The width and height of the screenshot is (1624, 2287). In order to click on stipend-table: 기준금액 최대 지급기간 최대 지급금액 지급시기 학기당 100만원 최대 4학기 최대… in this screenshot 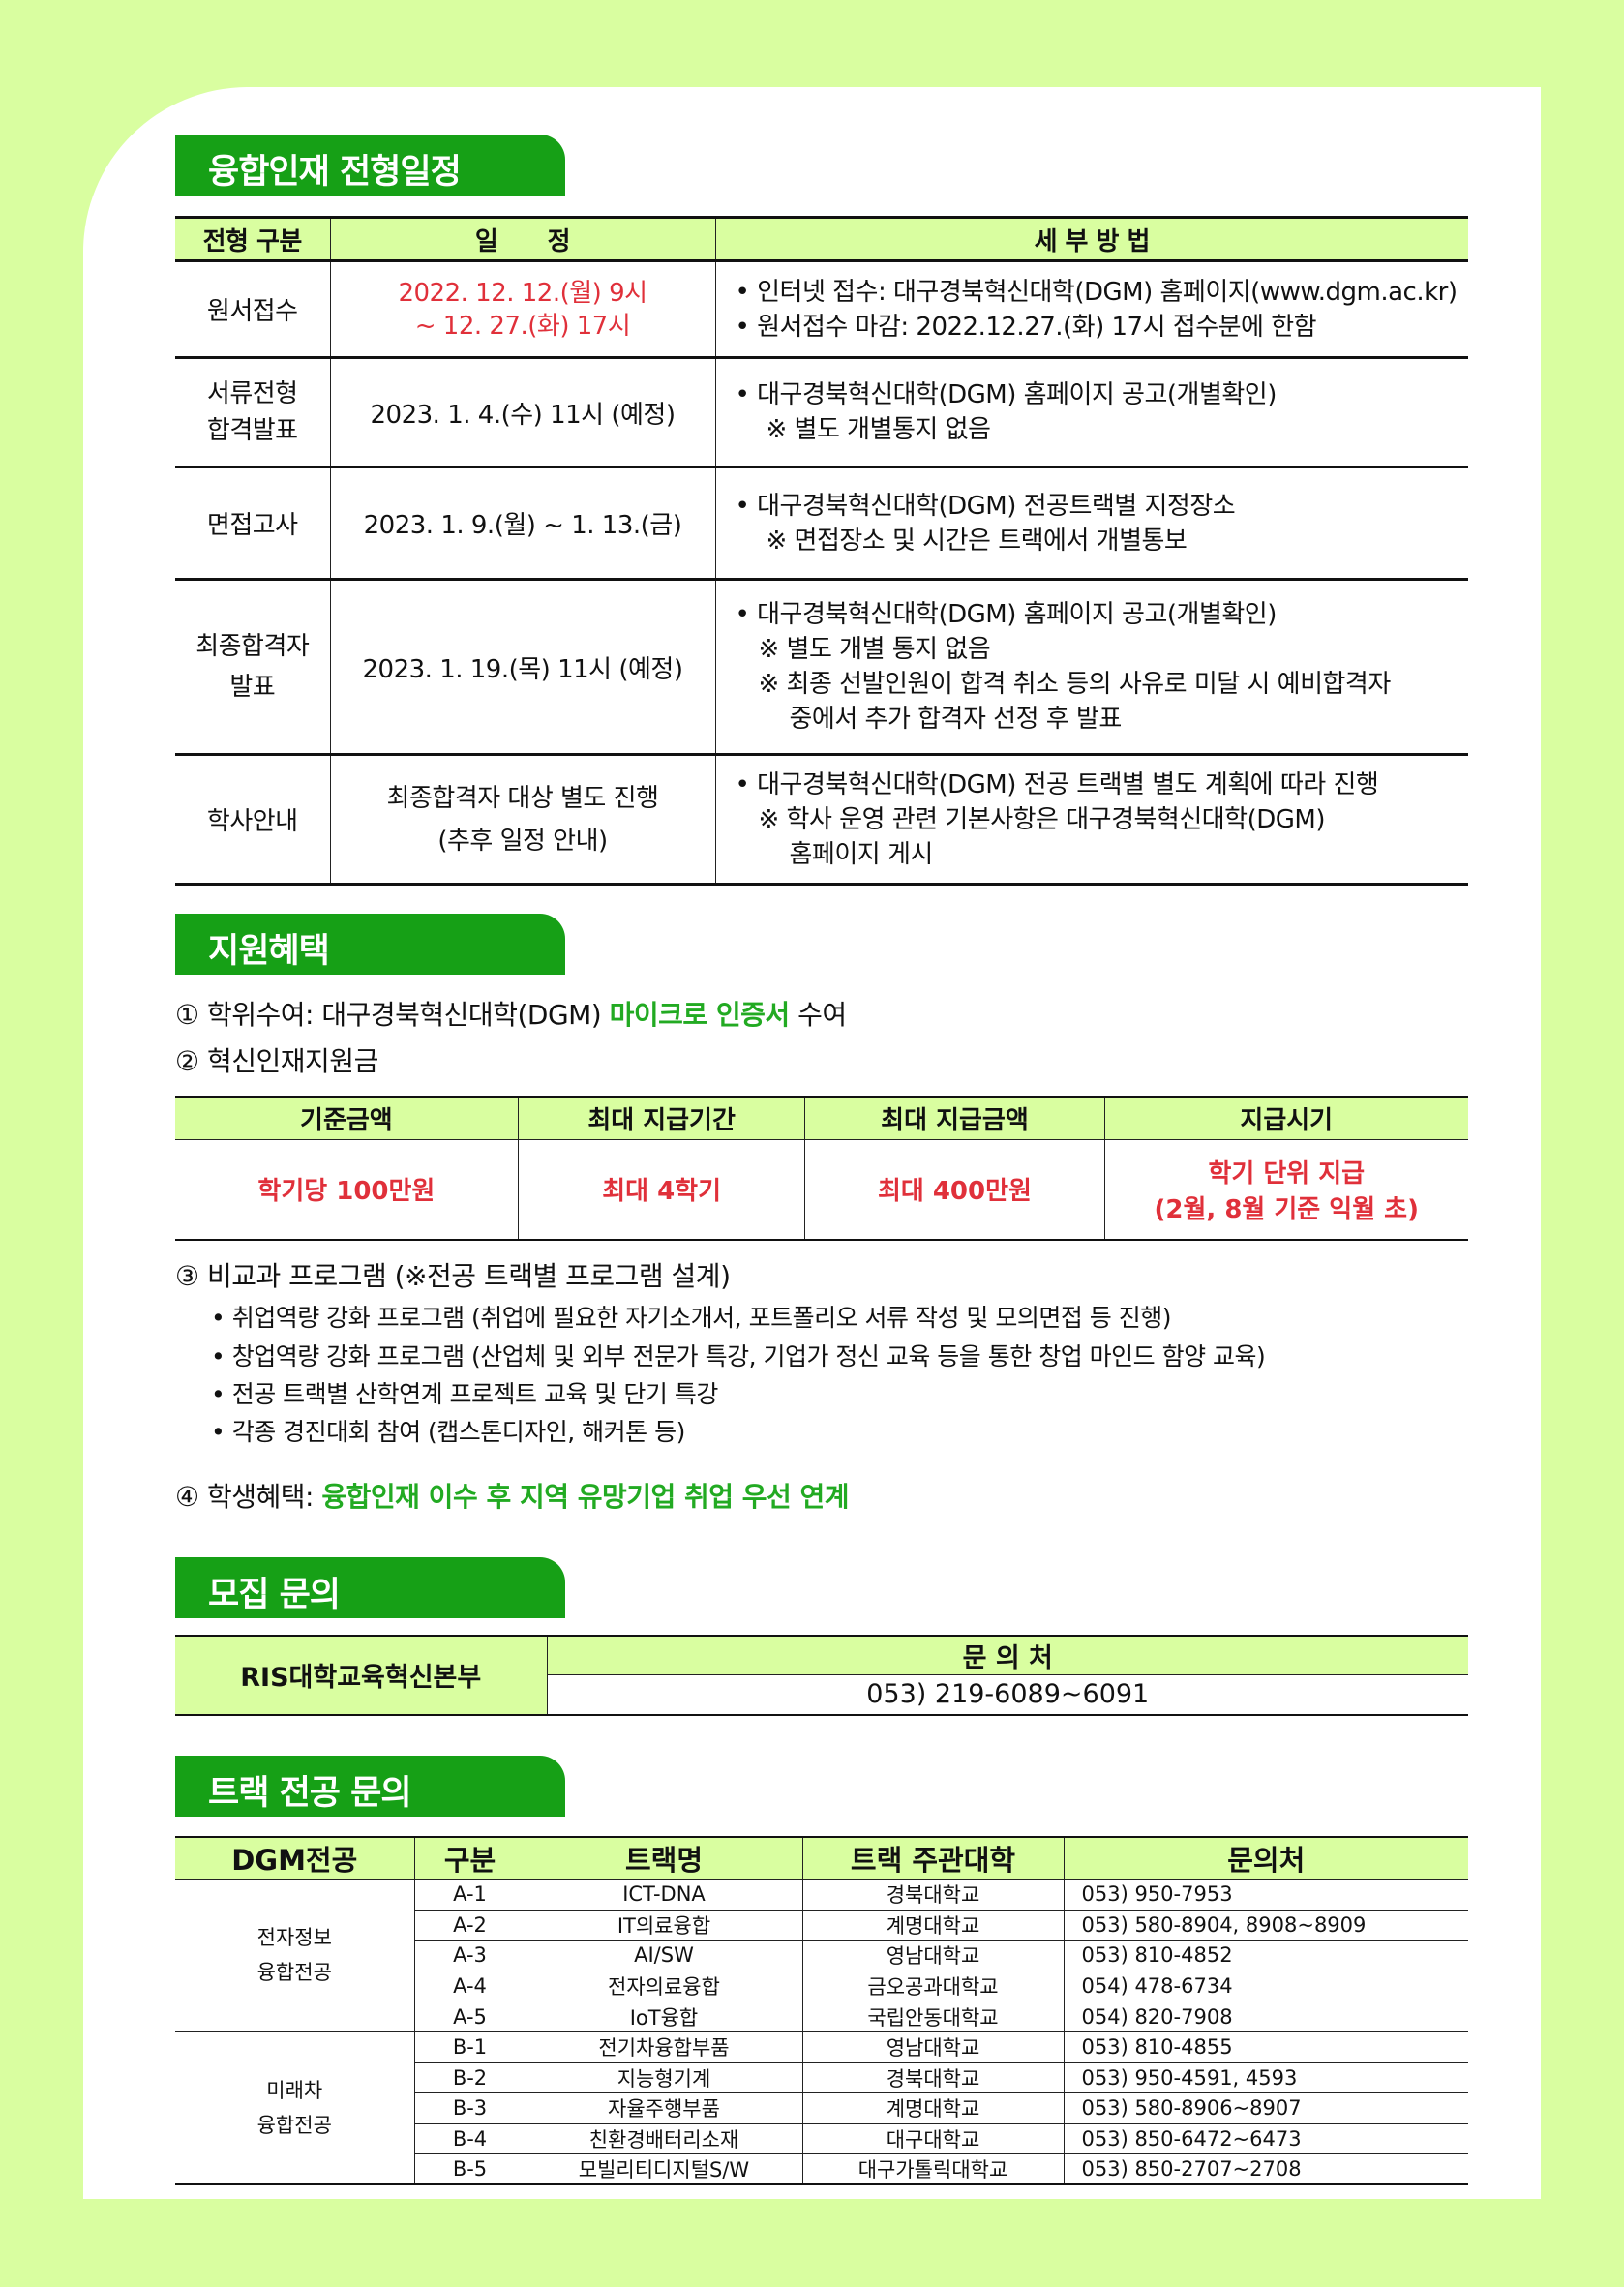, I will do `click(822, 1168)`.